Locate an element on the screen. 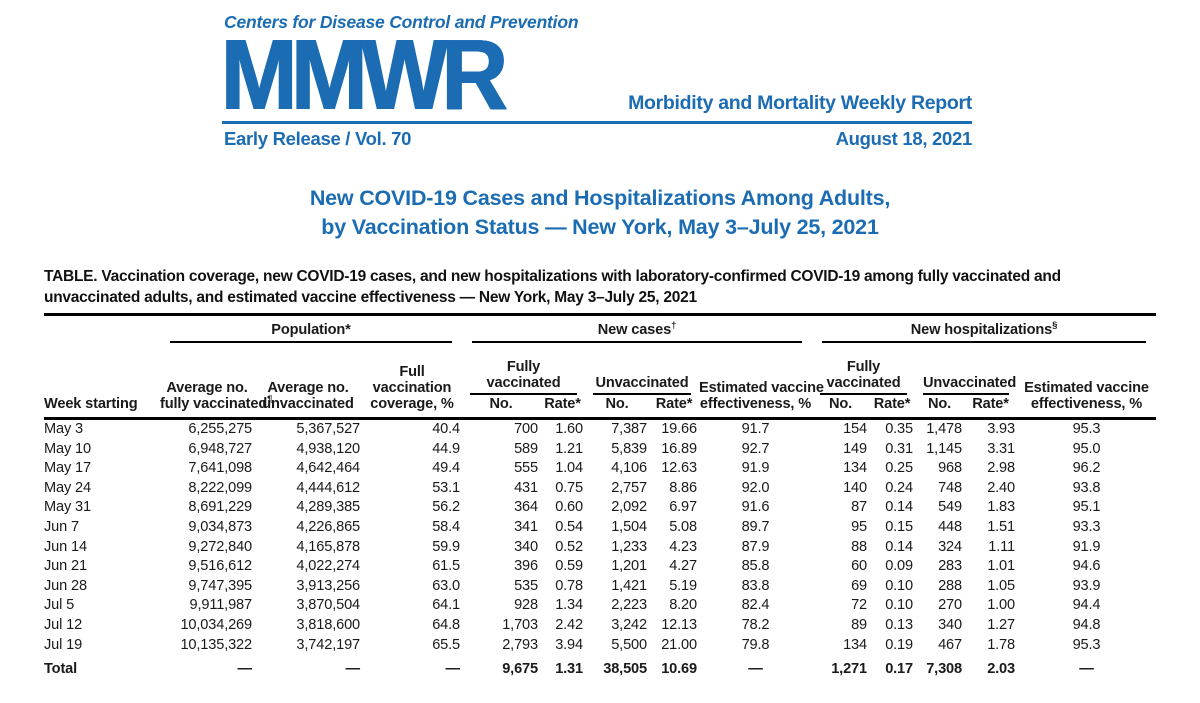  table-cell: 8.20 is located at coordinates (683, 605).